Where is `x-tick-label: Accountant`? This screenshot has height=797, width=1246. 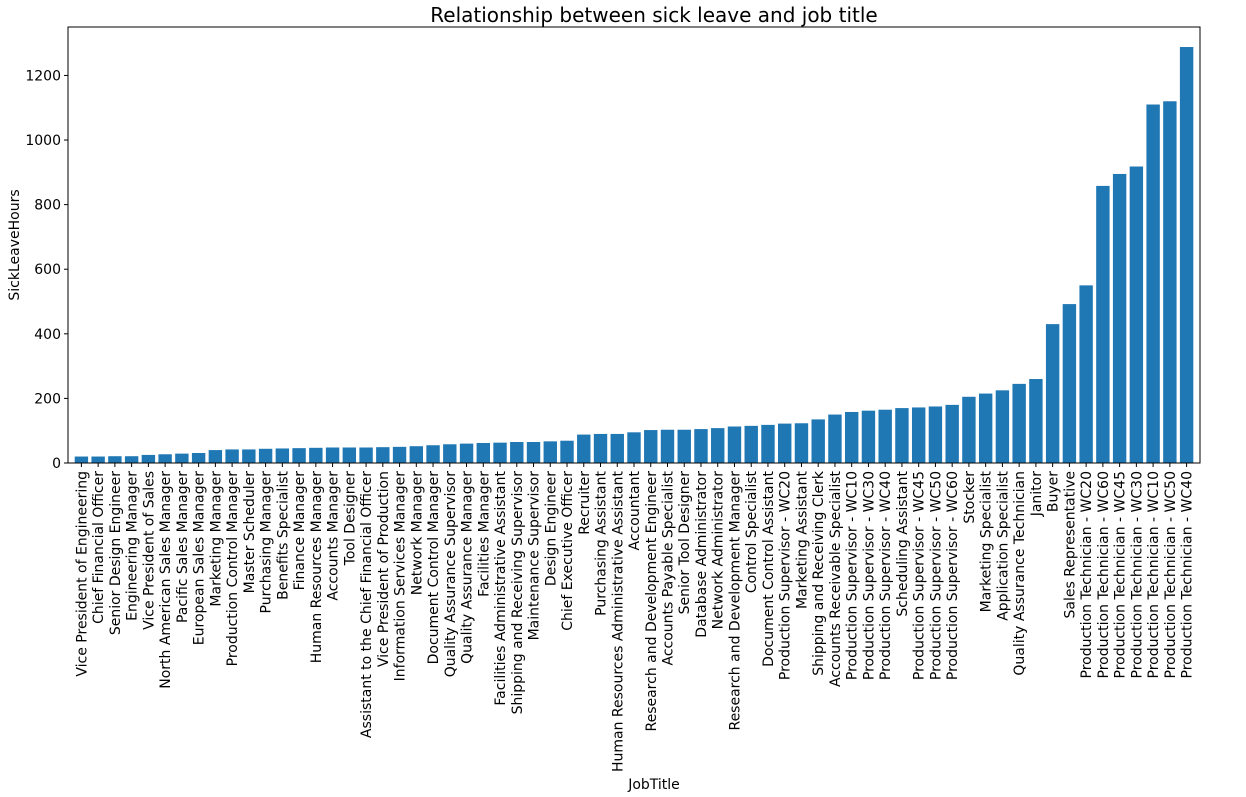 x-tick-label: Accountant is located at coordinates (635, 510).